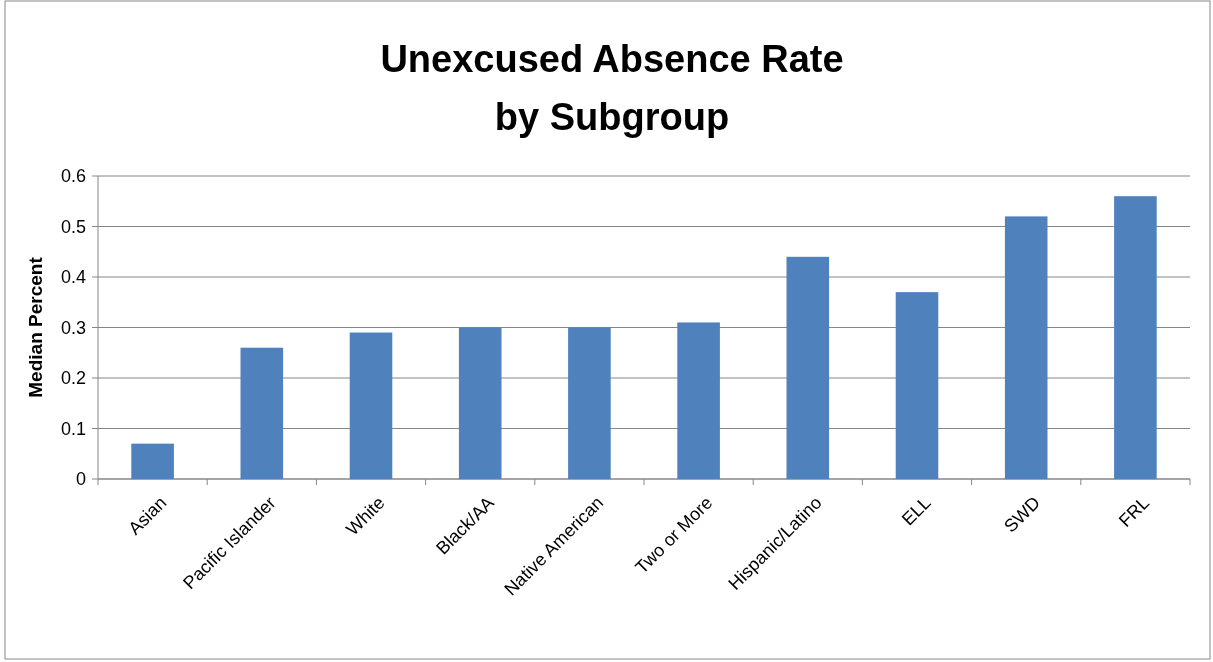  Describe the element at coordinates (73, 176) in the screenshot. I see `y-tick-label: 0.6` at that location.